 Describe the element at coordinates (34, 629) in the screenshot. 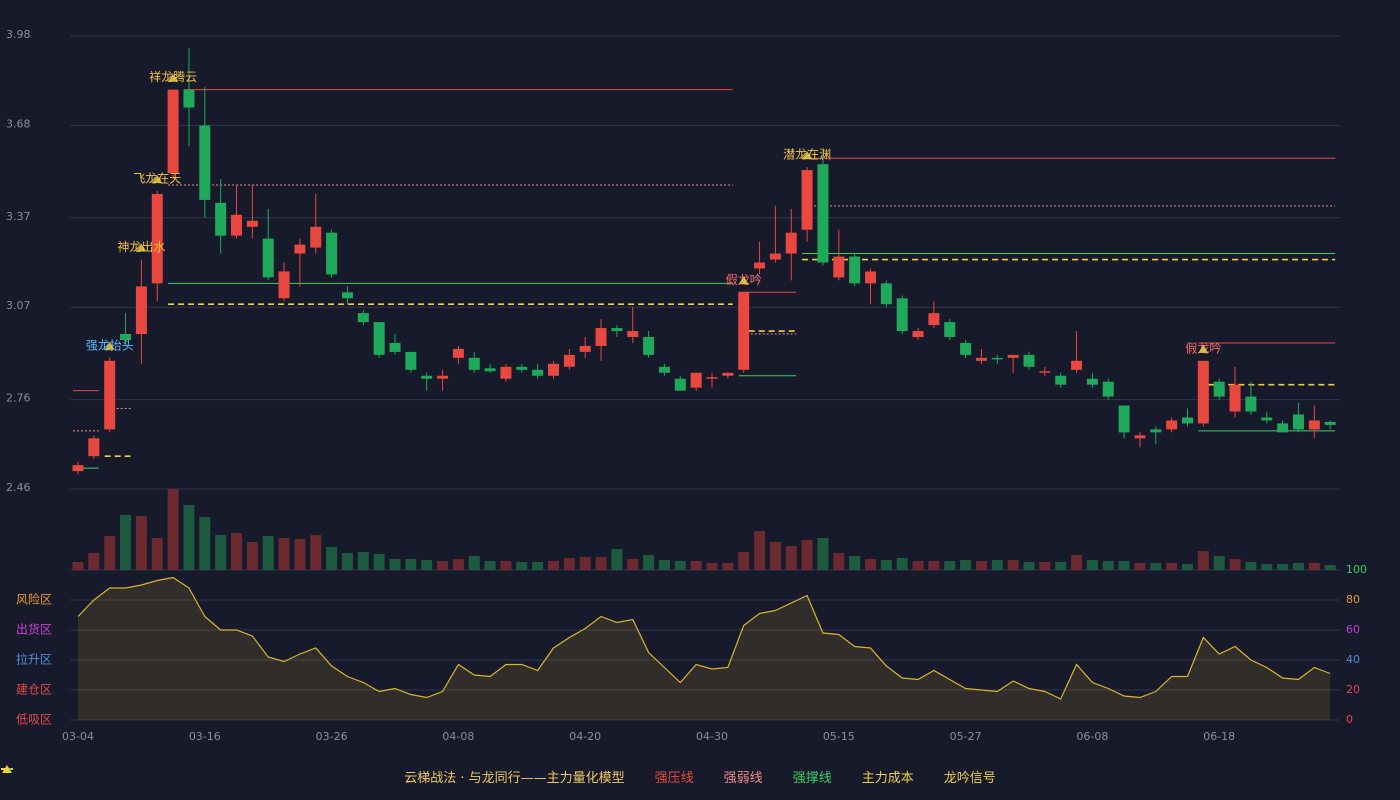

I see `zone-label: 出货区` at that location.